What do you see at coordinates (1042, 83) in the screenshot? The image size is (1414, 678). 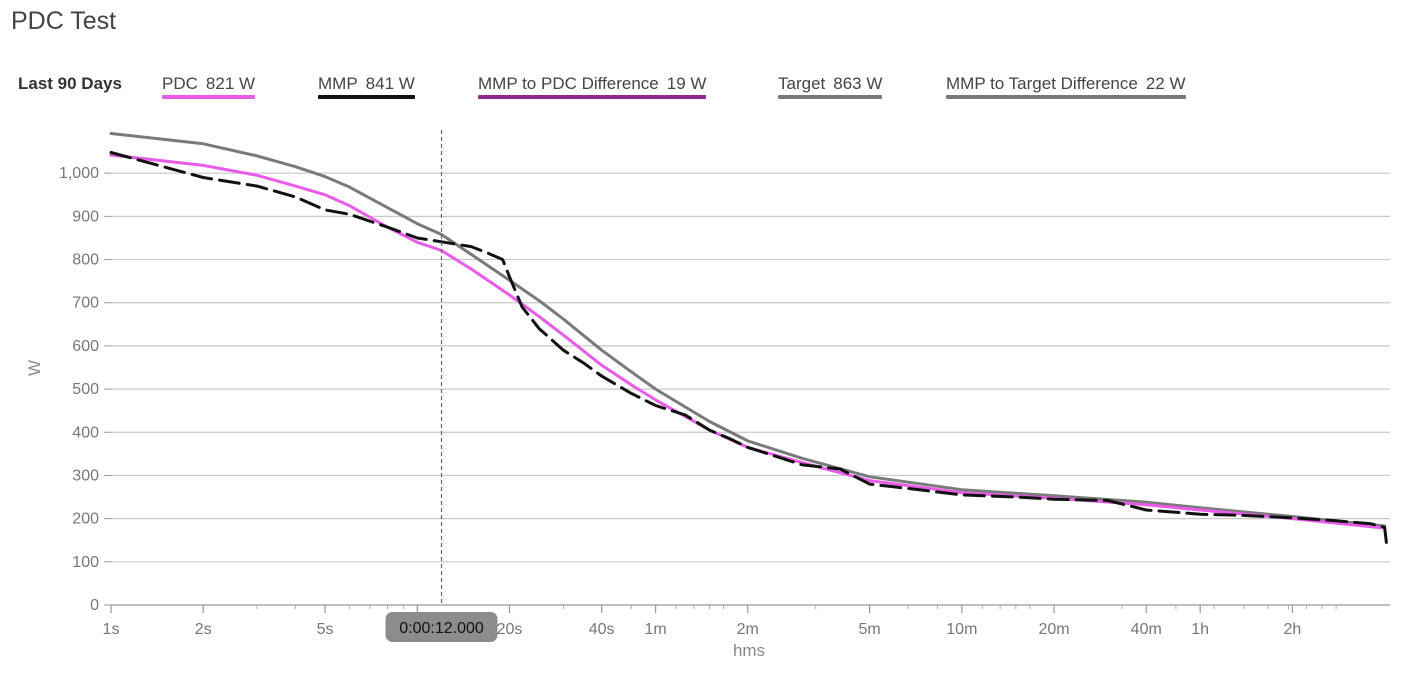 I see `legend-label: MMP to Target Difference` at bounding box center [1042, 83].